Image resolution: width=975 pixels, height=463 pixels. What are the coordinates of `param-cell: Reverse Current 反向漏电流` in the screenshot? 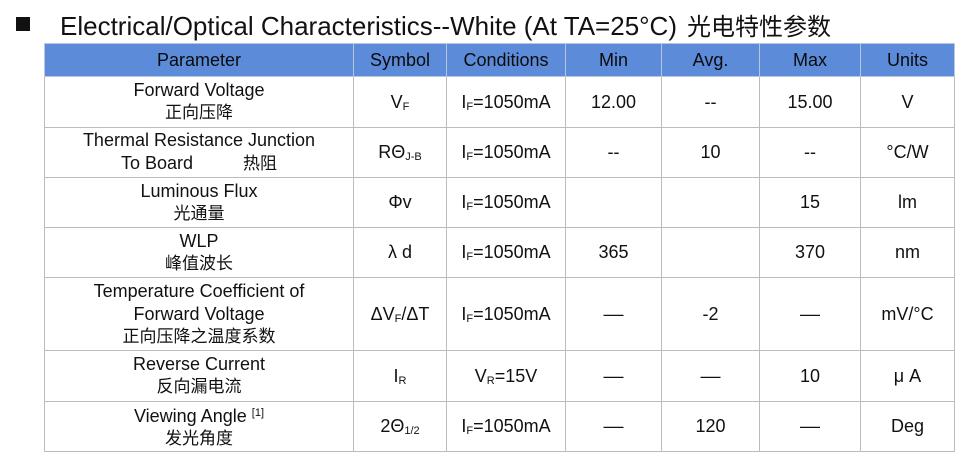 It's located at (199, 376).